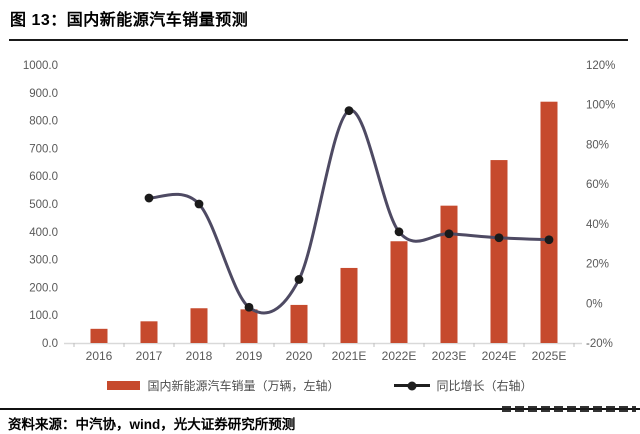 This screenshot has width=640, height=434. Describe the element at coordinates (449, 356) in the screenshot. I see `x-axis-label: 2023E` at that location.